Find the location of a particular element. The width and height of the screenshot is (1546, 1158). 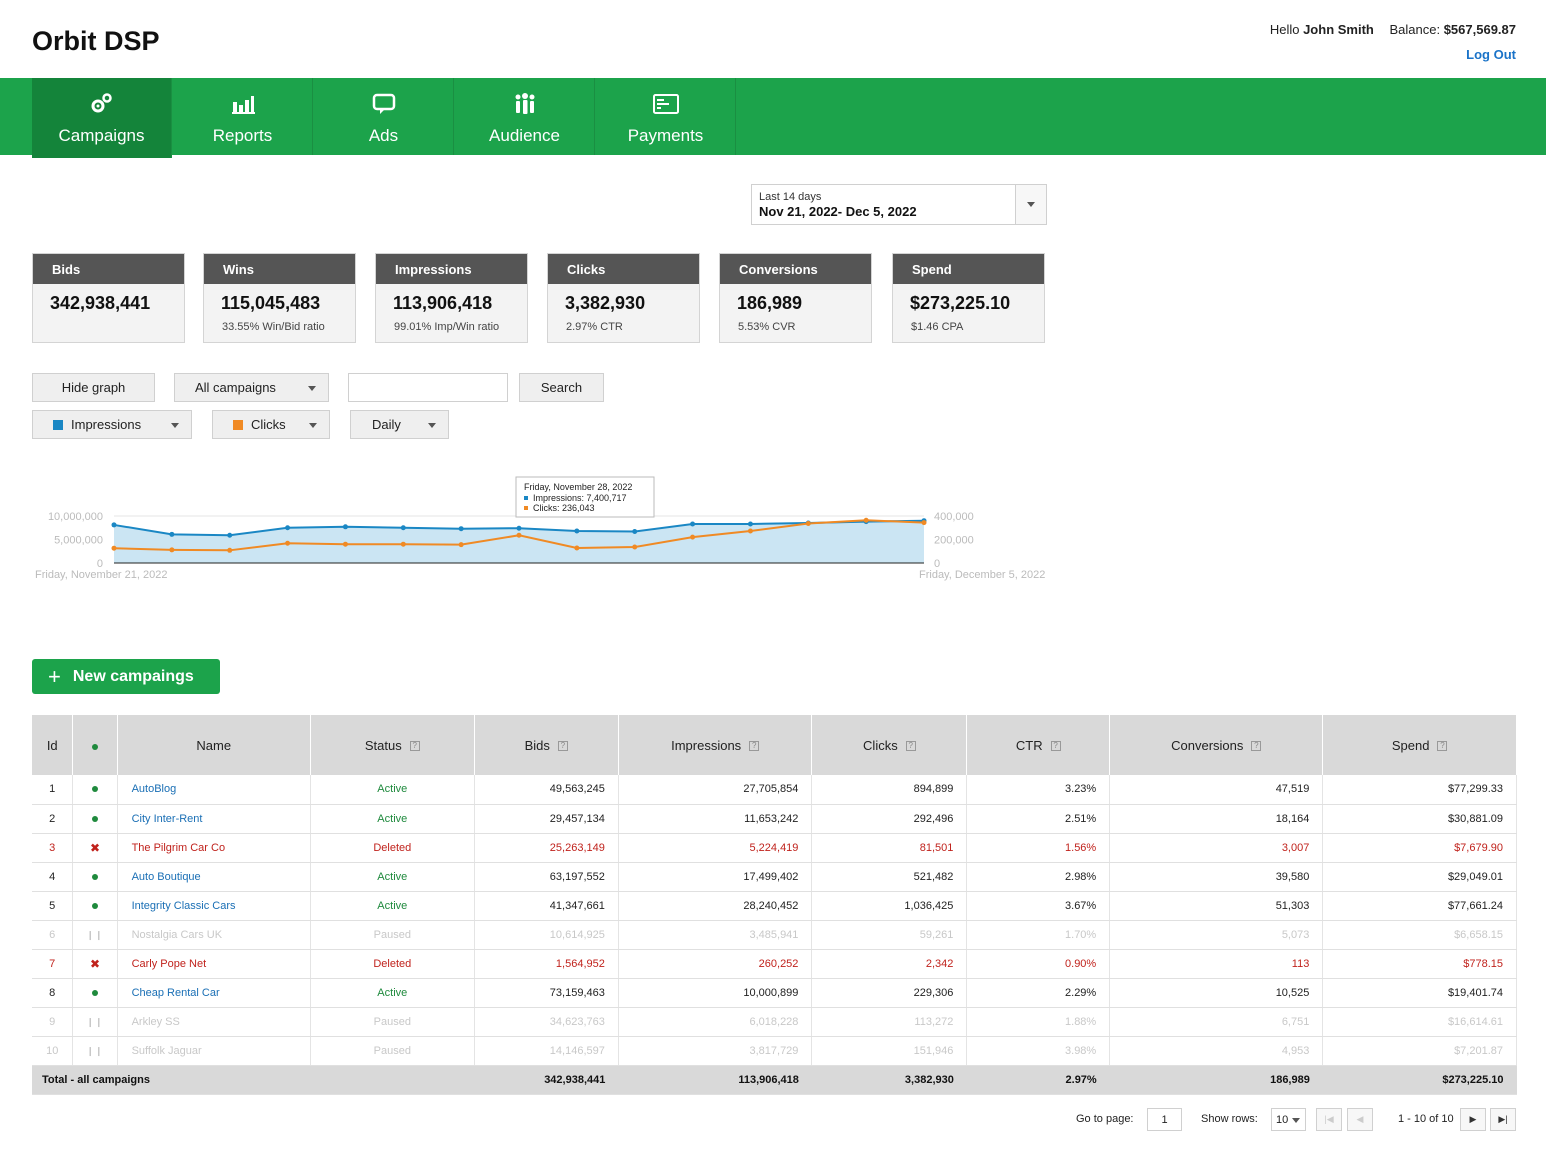

prev-page-button: ◀ is located at coordinates (1360, 1119).